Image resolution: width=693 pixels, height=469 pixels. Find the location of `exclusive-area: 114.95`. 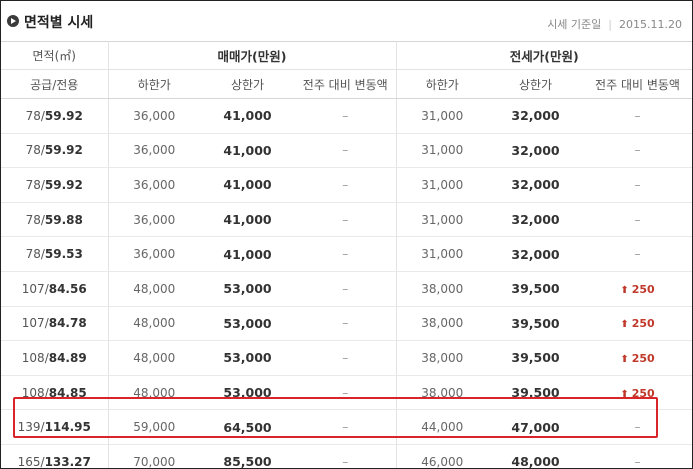

exclusive-area: 114.95 is located at coordinates (67, 427).